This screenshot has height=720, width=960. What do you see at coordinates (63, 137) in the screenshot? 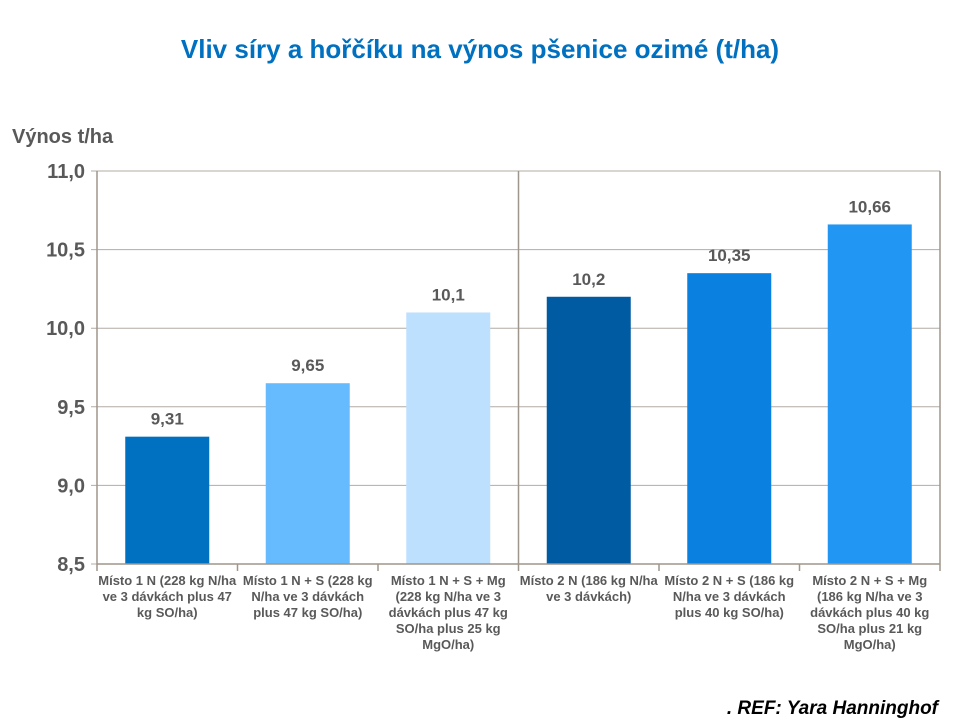
I see `y-axis-label: Výnos t/ha` at bounding box center [63, 137].